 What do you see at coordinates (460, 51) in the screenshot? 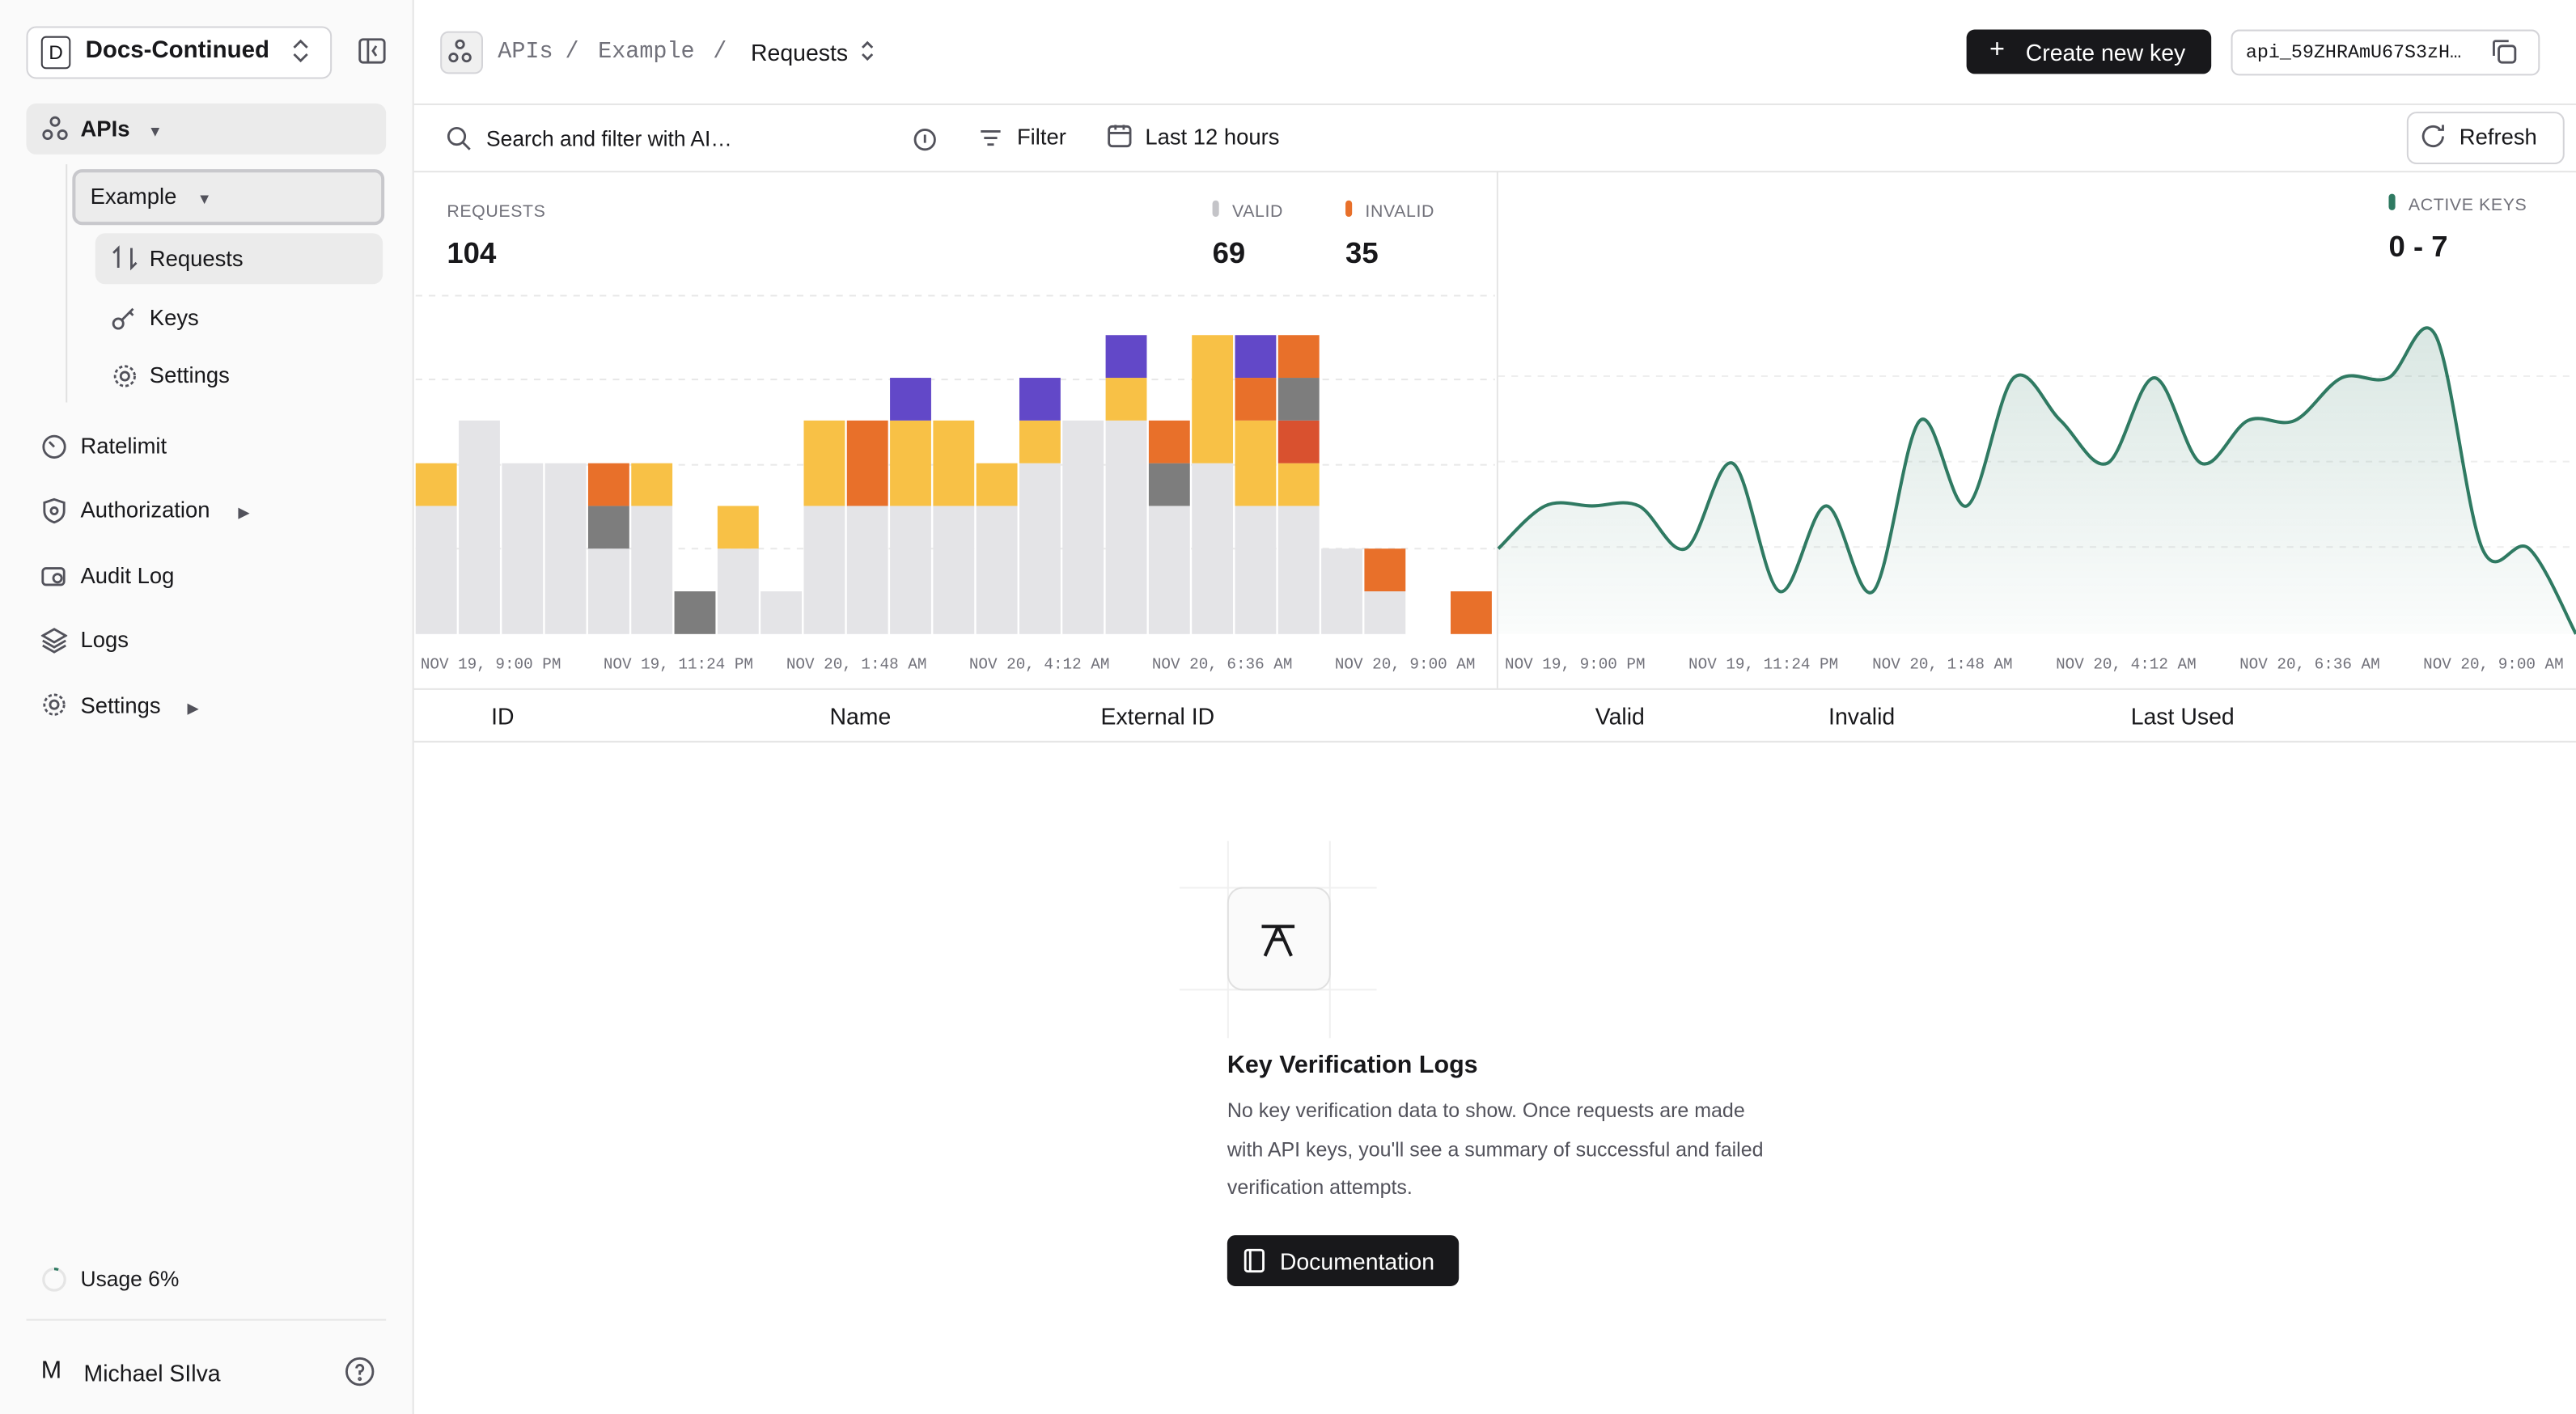
I see `api-icon` at bounding box center [460, 51].